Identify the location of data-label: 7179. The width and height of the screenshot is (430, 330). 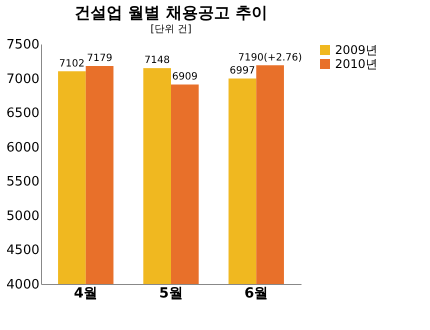
(99, 58).